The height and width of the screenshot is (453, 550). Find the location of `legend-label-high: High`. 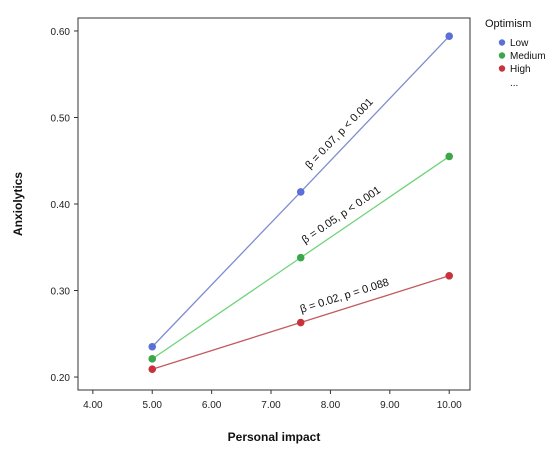

legend-label-high: High is located at coordinates (520, 69).